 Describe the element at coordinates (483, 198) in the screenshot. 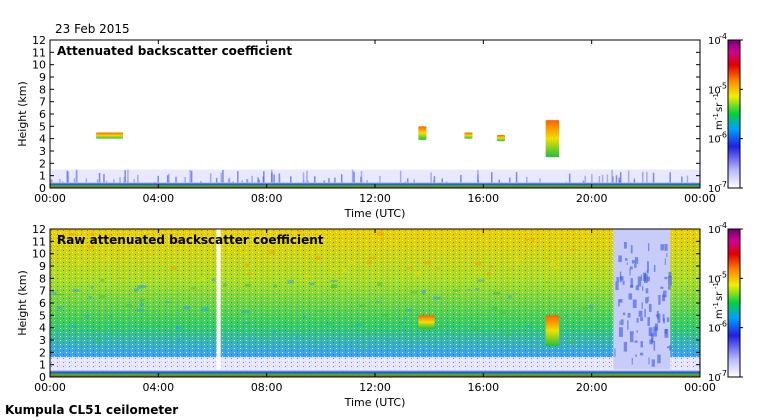

I see `x-tick-label: 16:00` at that location.